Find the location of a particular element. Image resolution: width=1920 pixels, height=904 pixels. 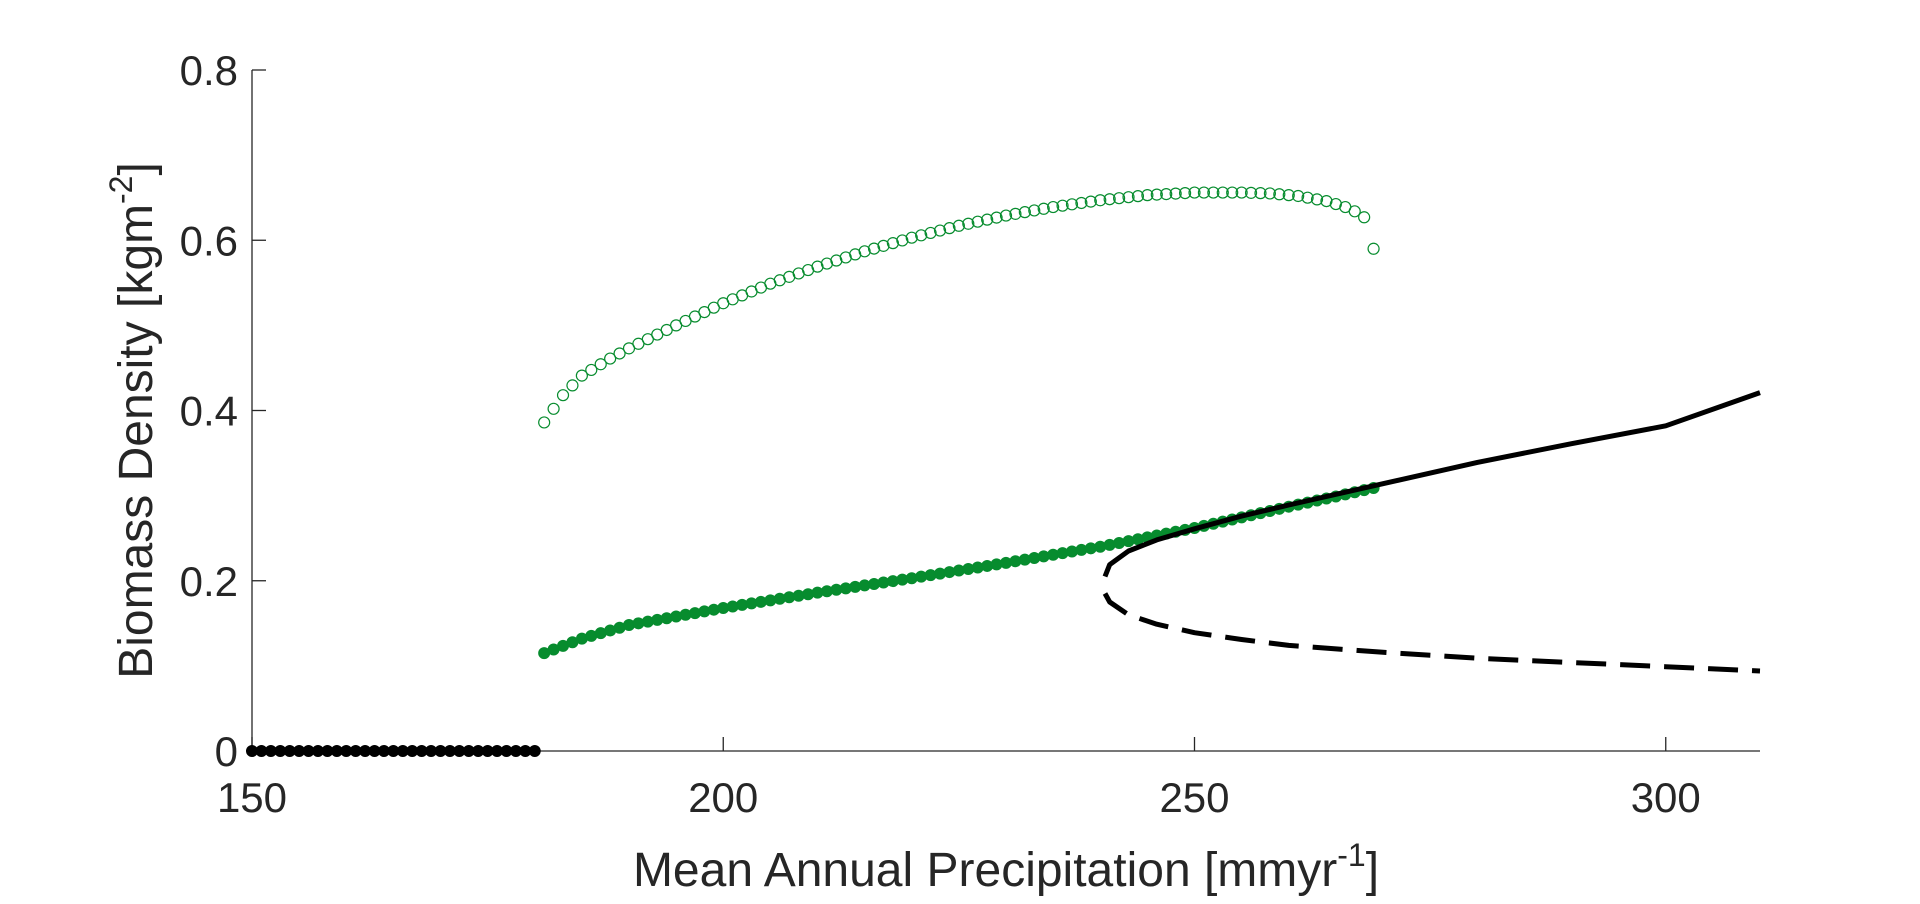

x-tick-label: 150 is located at coordinates (252, 797).